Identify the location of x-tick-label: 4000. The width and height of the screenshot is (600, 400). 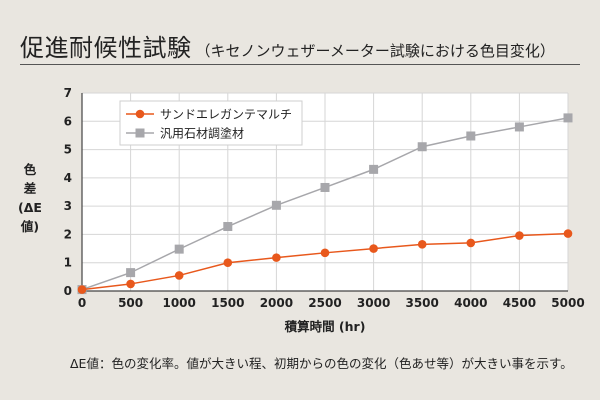
(470, 303).